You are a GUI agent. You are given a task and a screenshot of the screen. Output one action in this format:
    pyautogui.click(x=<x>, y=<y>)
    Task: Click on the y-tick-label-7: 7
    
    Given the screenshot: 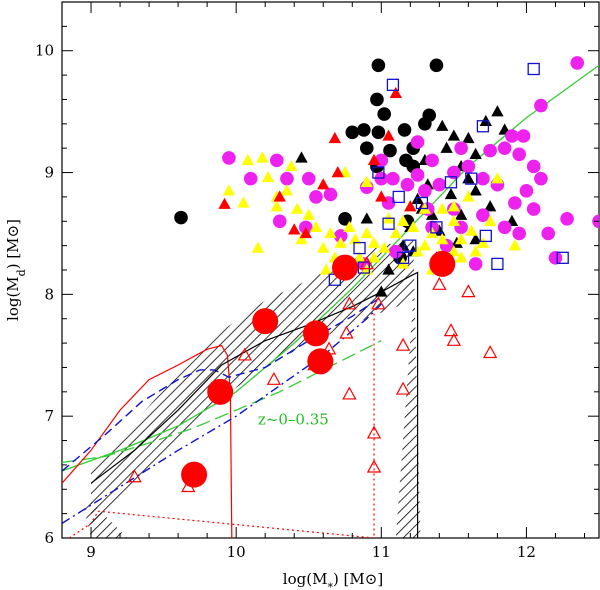 What is the action you would take?
    pyautogui.click(x=49, y=416)
    